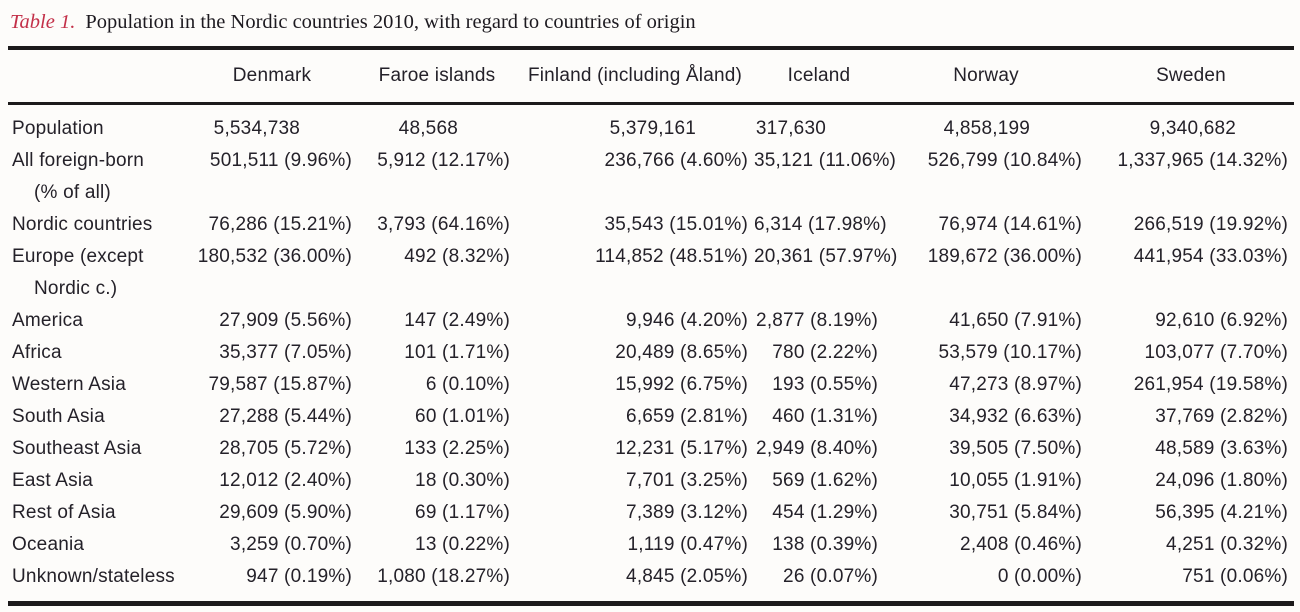  What do you see at coordinates (986, 128) in the screenshot?
I see `table-cell: 4,858,199` at bounding box center [986, 128].